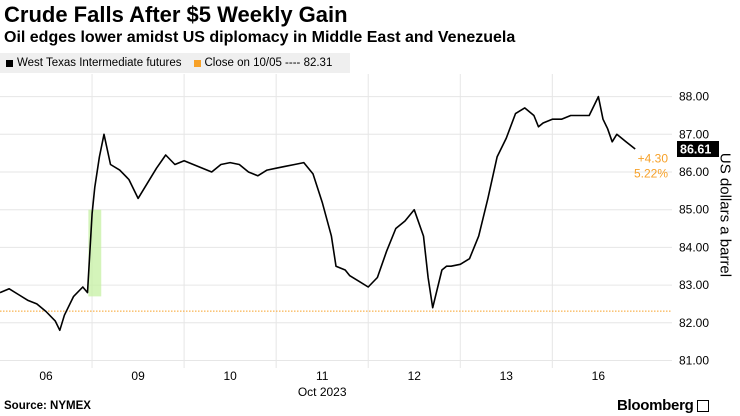 This screenshot has width=740, height=416. I want to click on x-tick-label: 10, so click(230, 376).